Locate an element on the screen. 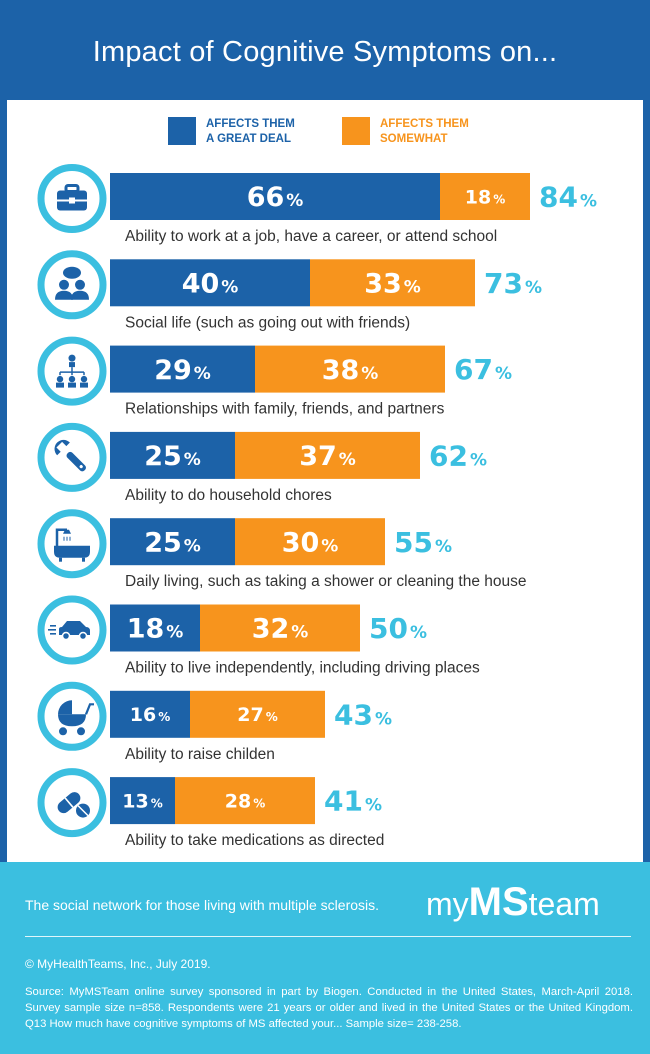 The height and width of the screenshot is (1054, 650). value-label-great-deal: 29% is located at coordinates (182, 370).